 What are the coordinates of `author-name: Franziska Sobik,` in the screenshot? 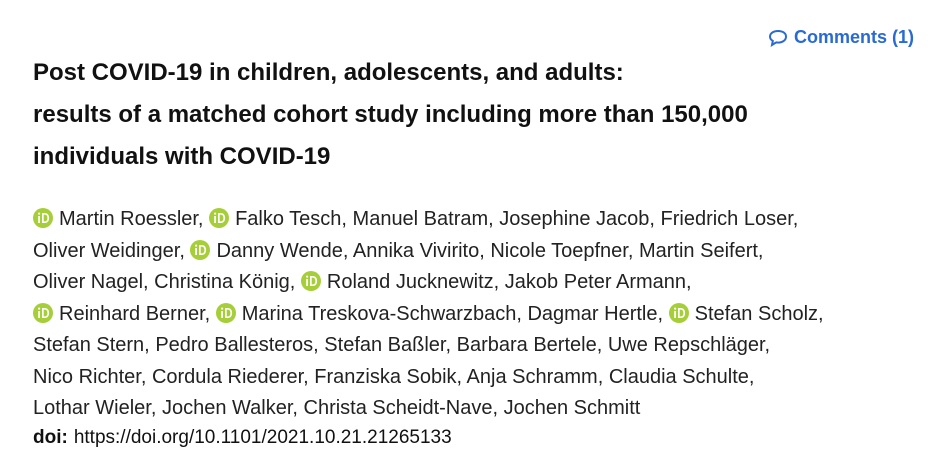 It's located at (388, 376).